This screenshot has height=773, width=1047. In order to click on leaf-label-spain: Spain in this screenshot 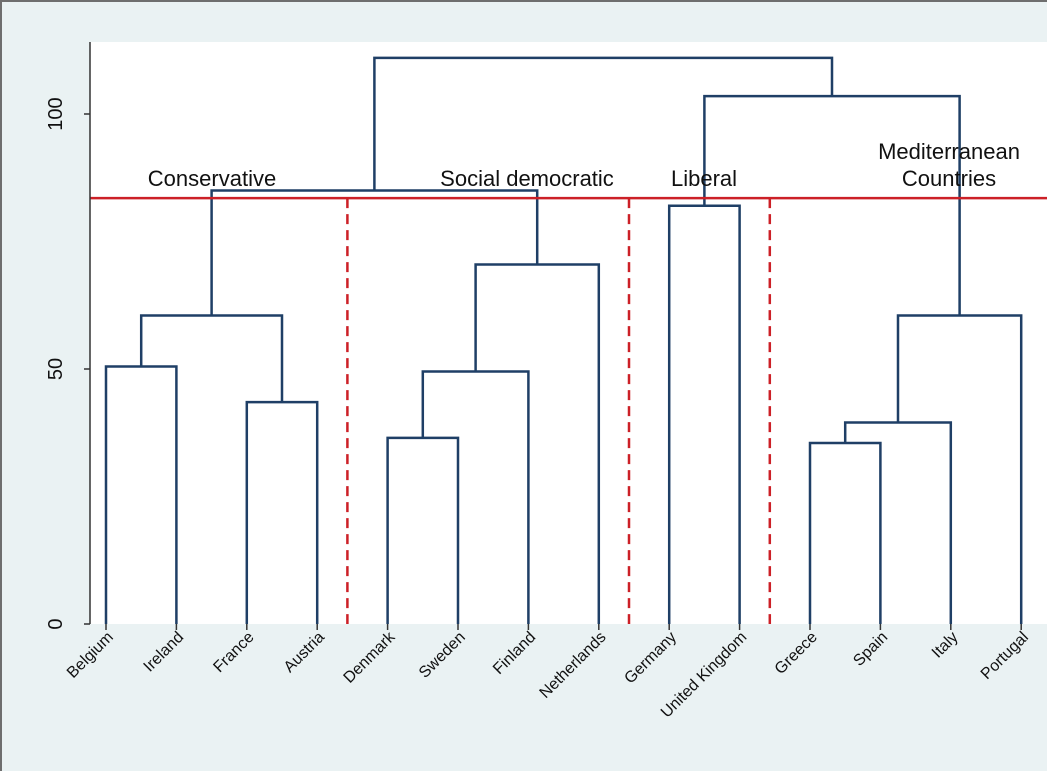, I will do `click(870, 649)`.